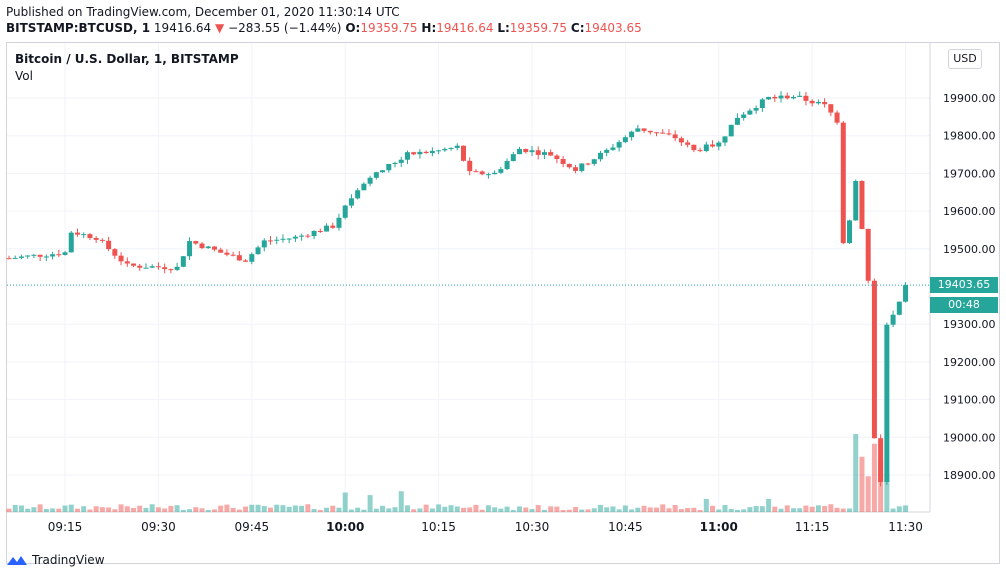  I want to click on x-tick-label: 10:45, so click(625, 527).